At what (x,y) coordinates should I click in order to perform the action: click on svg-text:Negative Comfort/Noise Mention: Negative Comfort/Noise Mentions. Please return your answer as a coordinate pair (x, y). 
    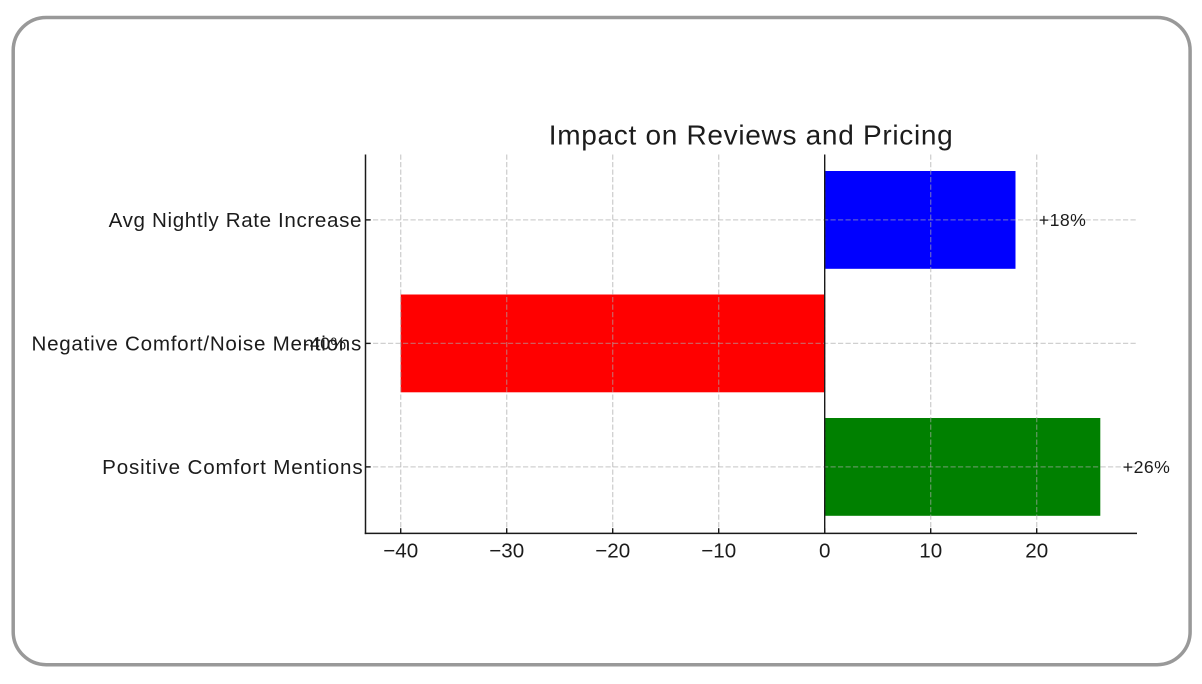
    Looking at the image, I should click on (196, 343).